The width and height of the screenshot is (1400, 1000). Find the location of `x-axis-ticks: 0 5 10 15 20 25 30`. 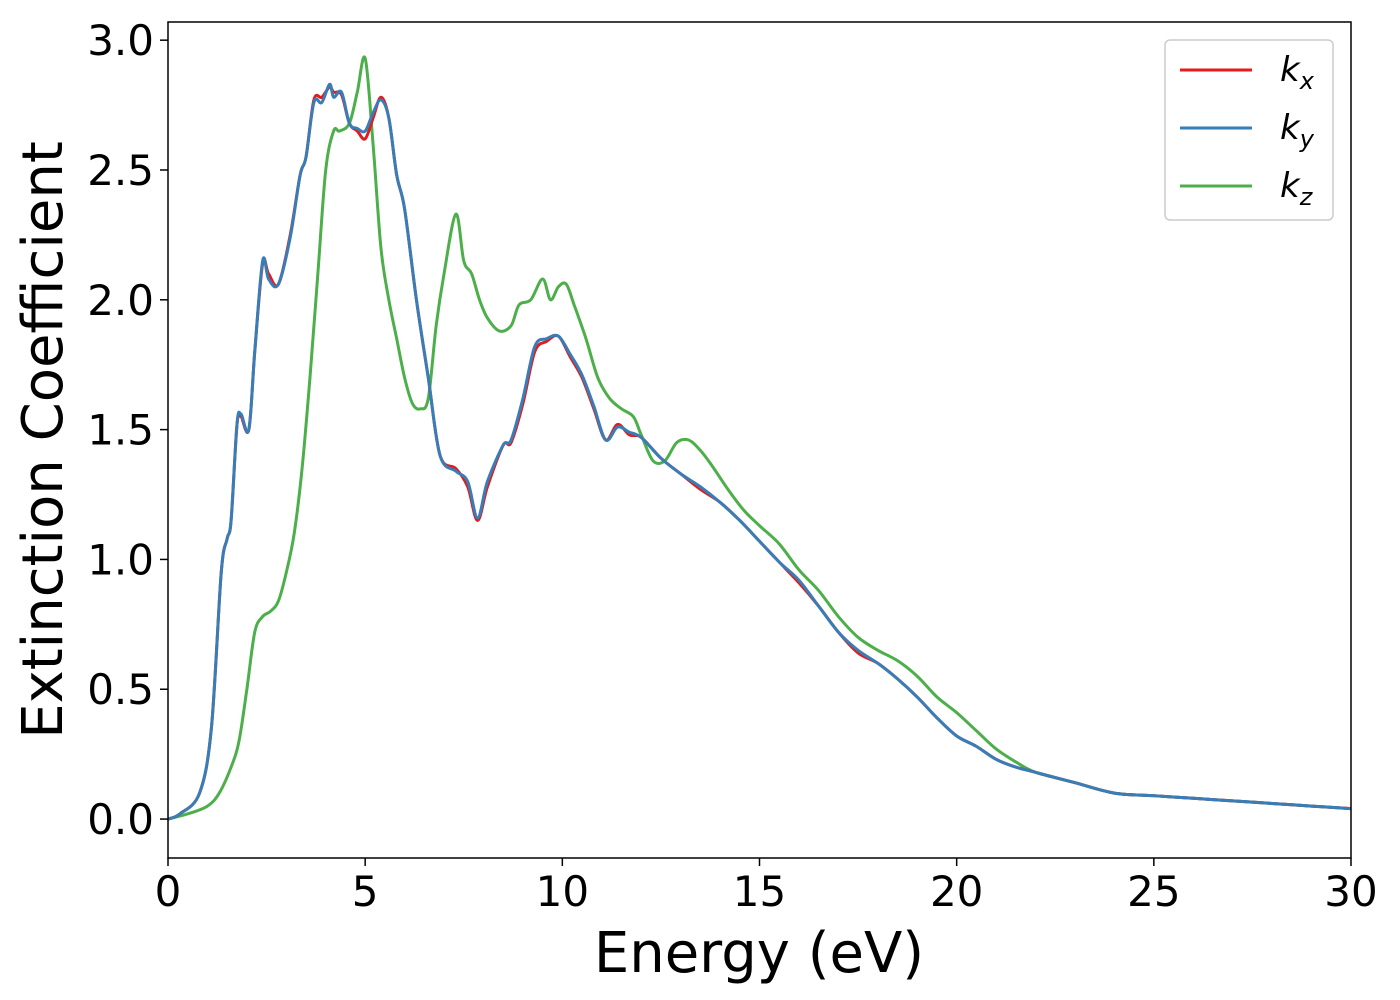

x-axis-ticks: 0 5 10 15 20 25 30 is located at coordinates (766, 887).